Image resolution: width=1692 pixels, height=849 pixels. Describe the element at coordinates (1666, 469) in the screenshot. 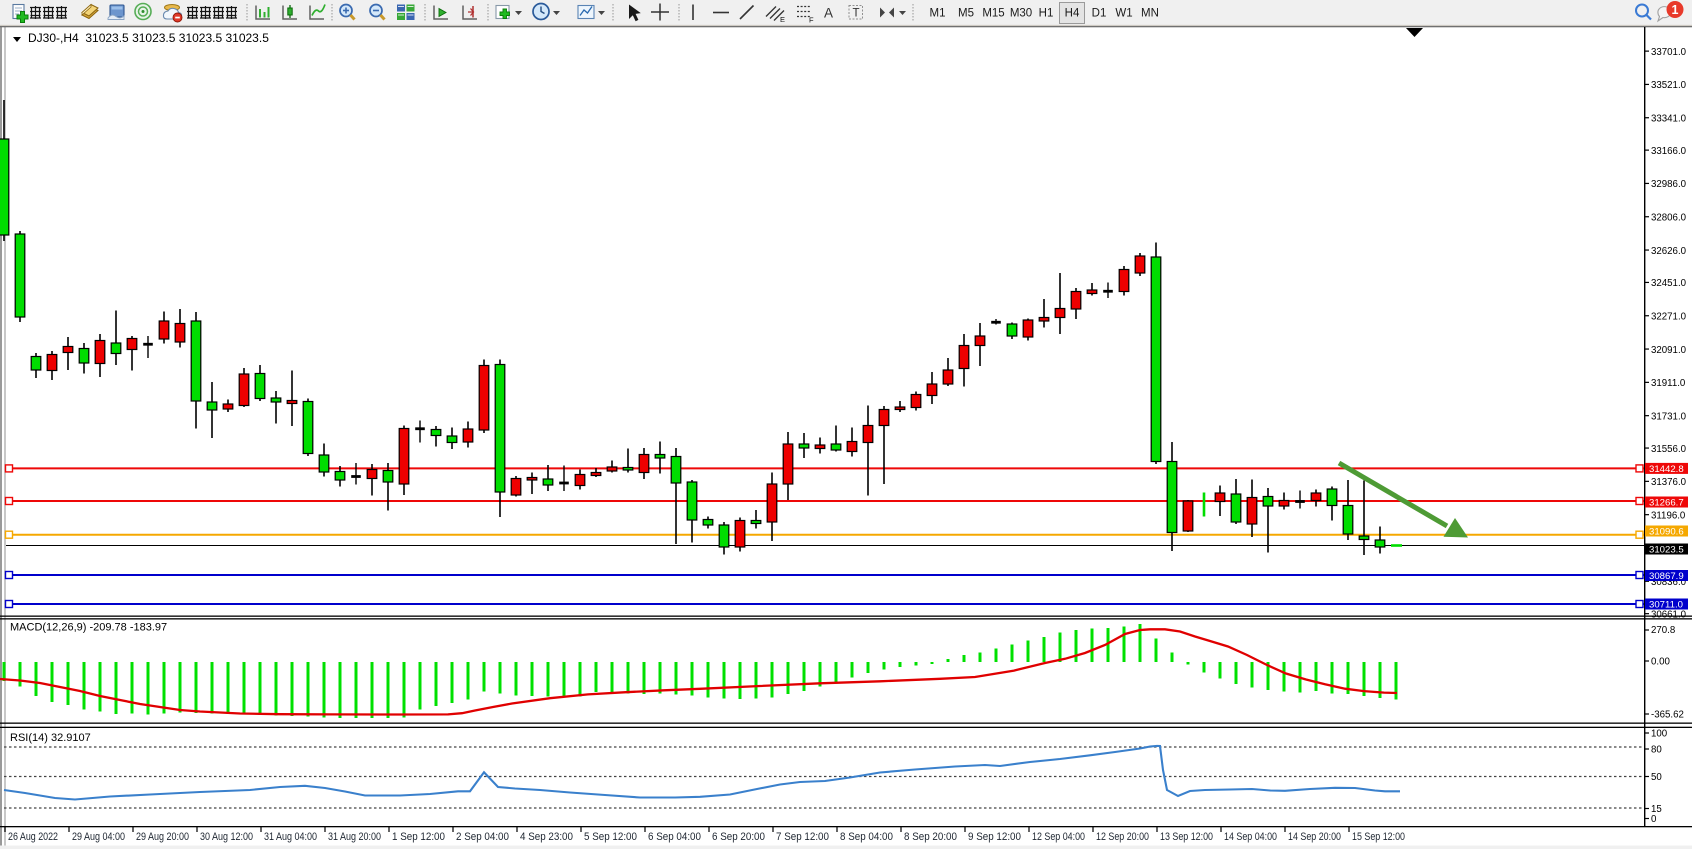

I see `svg-text: 31442.8` at that location.